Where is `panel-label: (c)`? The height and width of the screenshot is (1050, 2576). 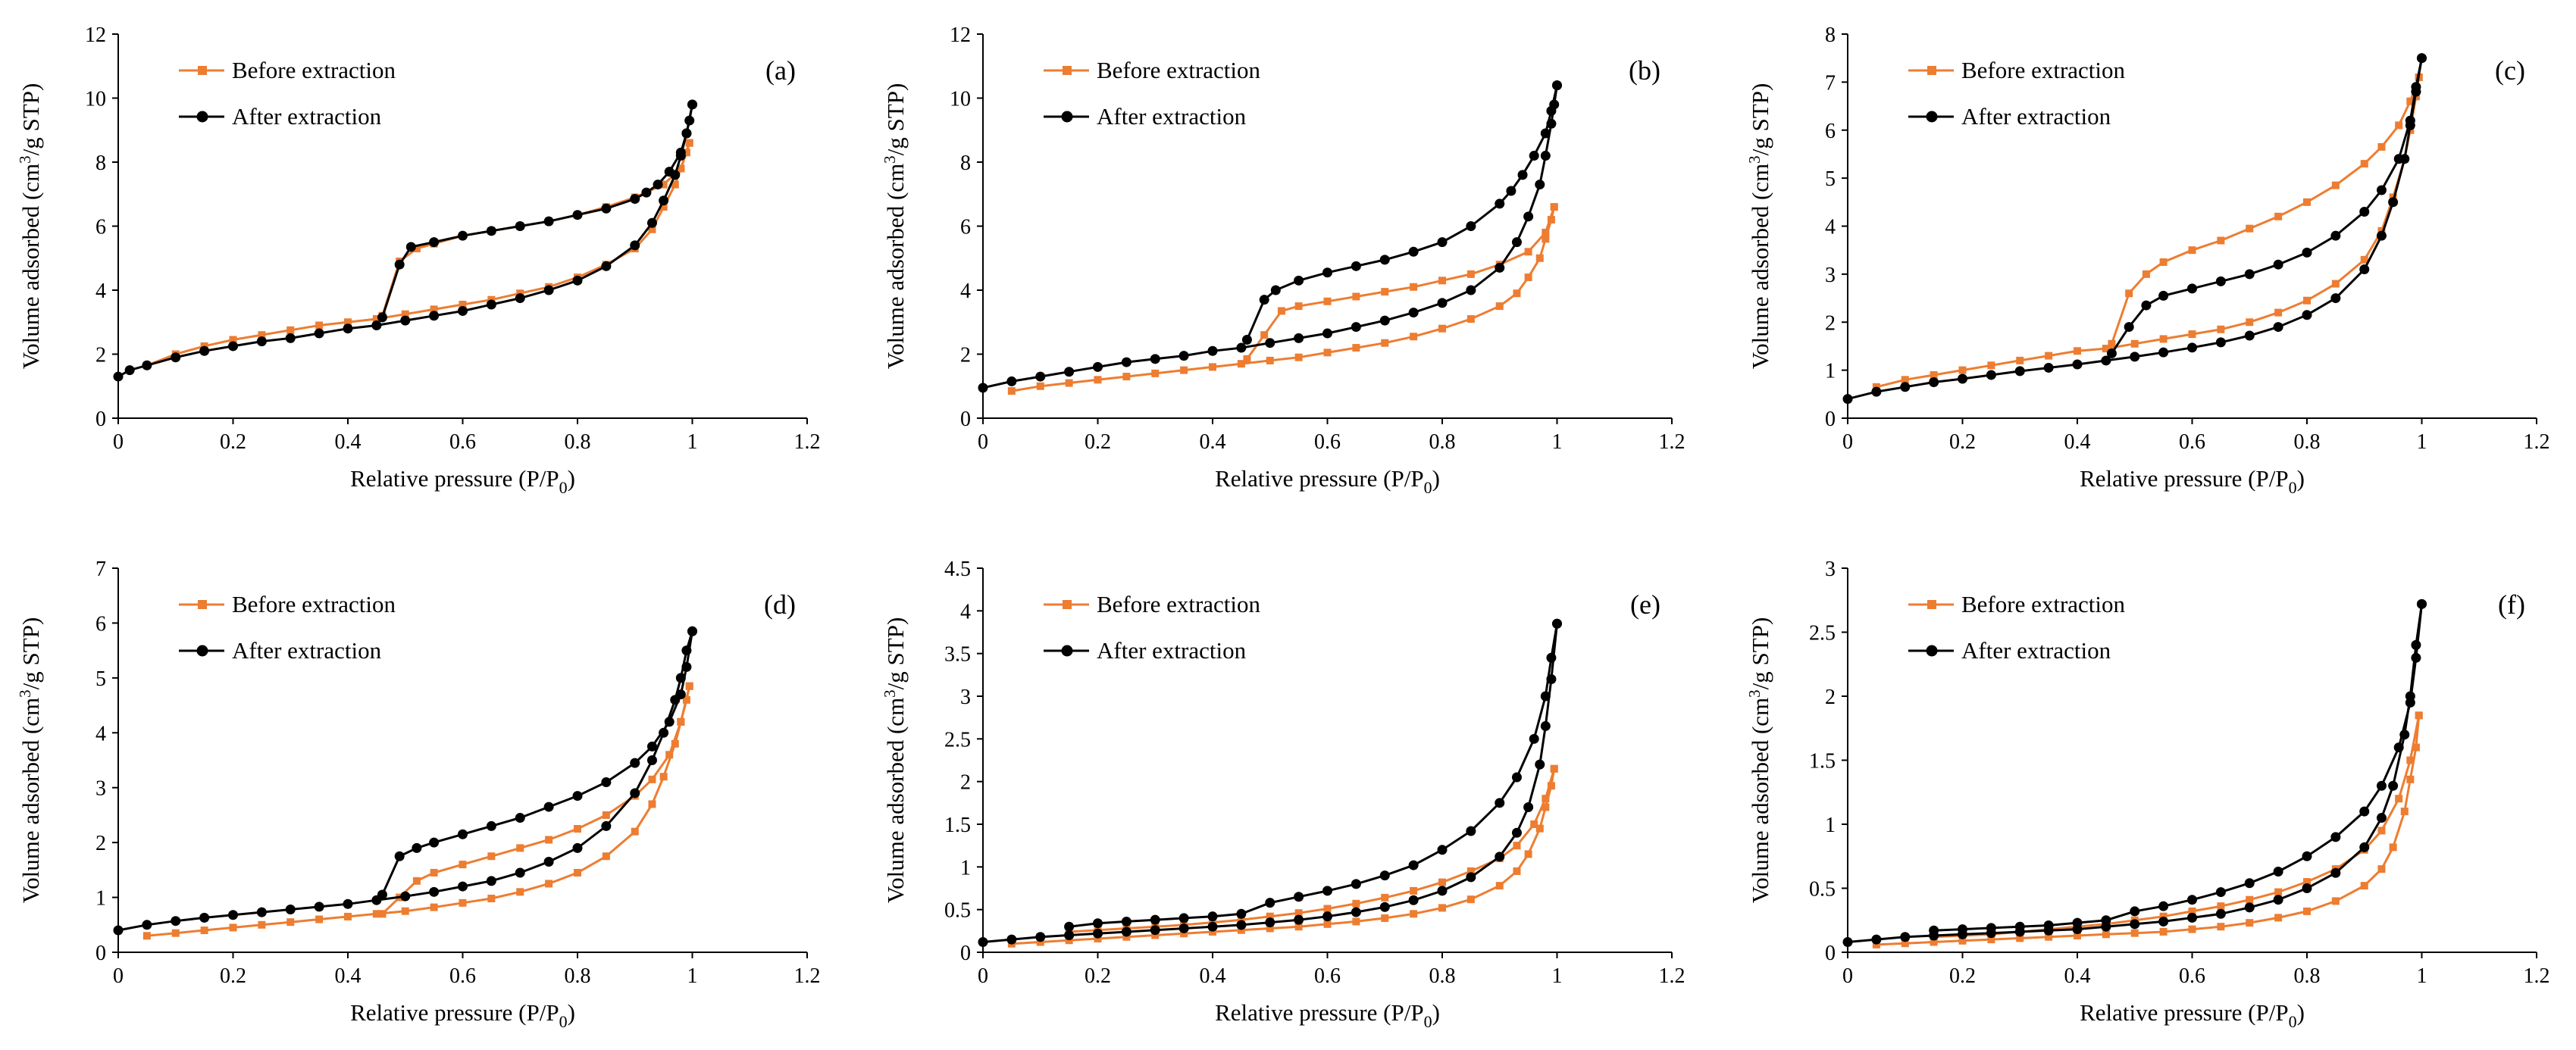
panel-label: (c) is located at coordinates (2510, 70).